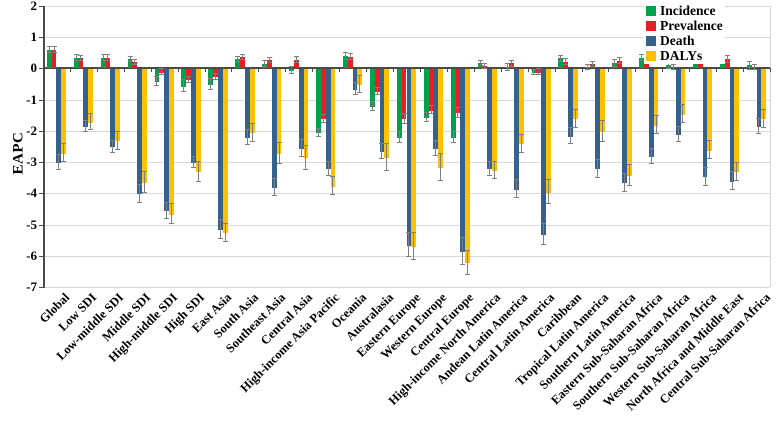 This screenshot has width=777, height=430. Describe the element at coordinates (31, 99) in the screenshot. I see `y-tick-label: -1` at that location.